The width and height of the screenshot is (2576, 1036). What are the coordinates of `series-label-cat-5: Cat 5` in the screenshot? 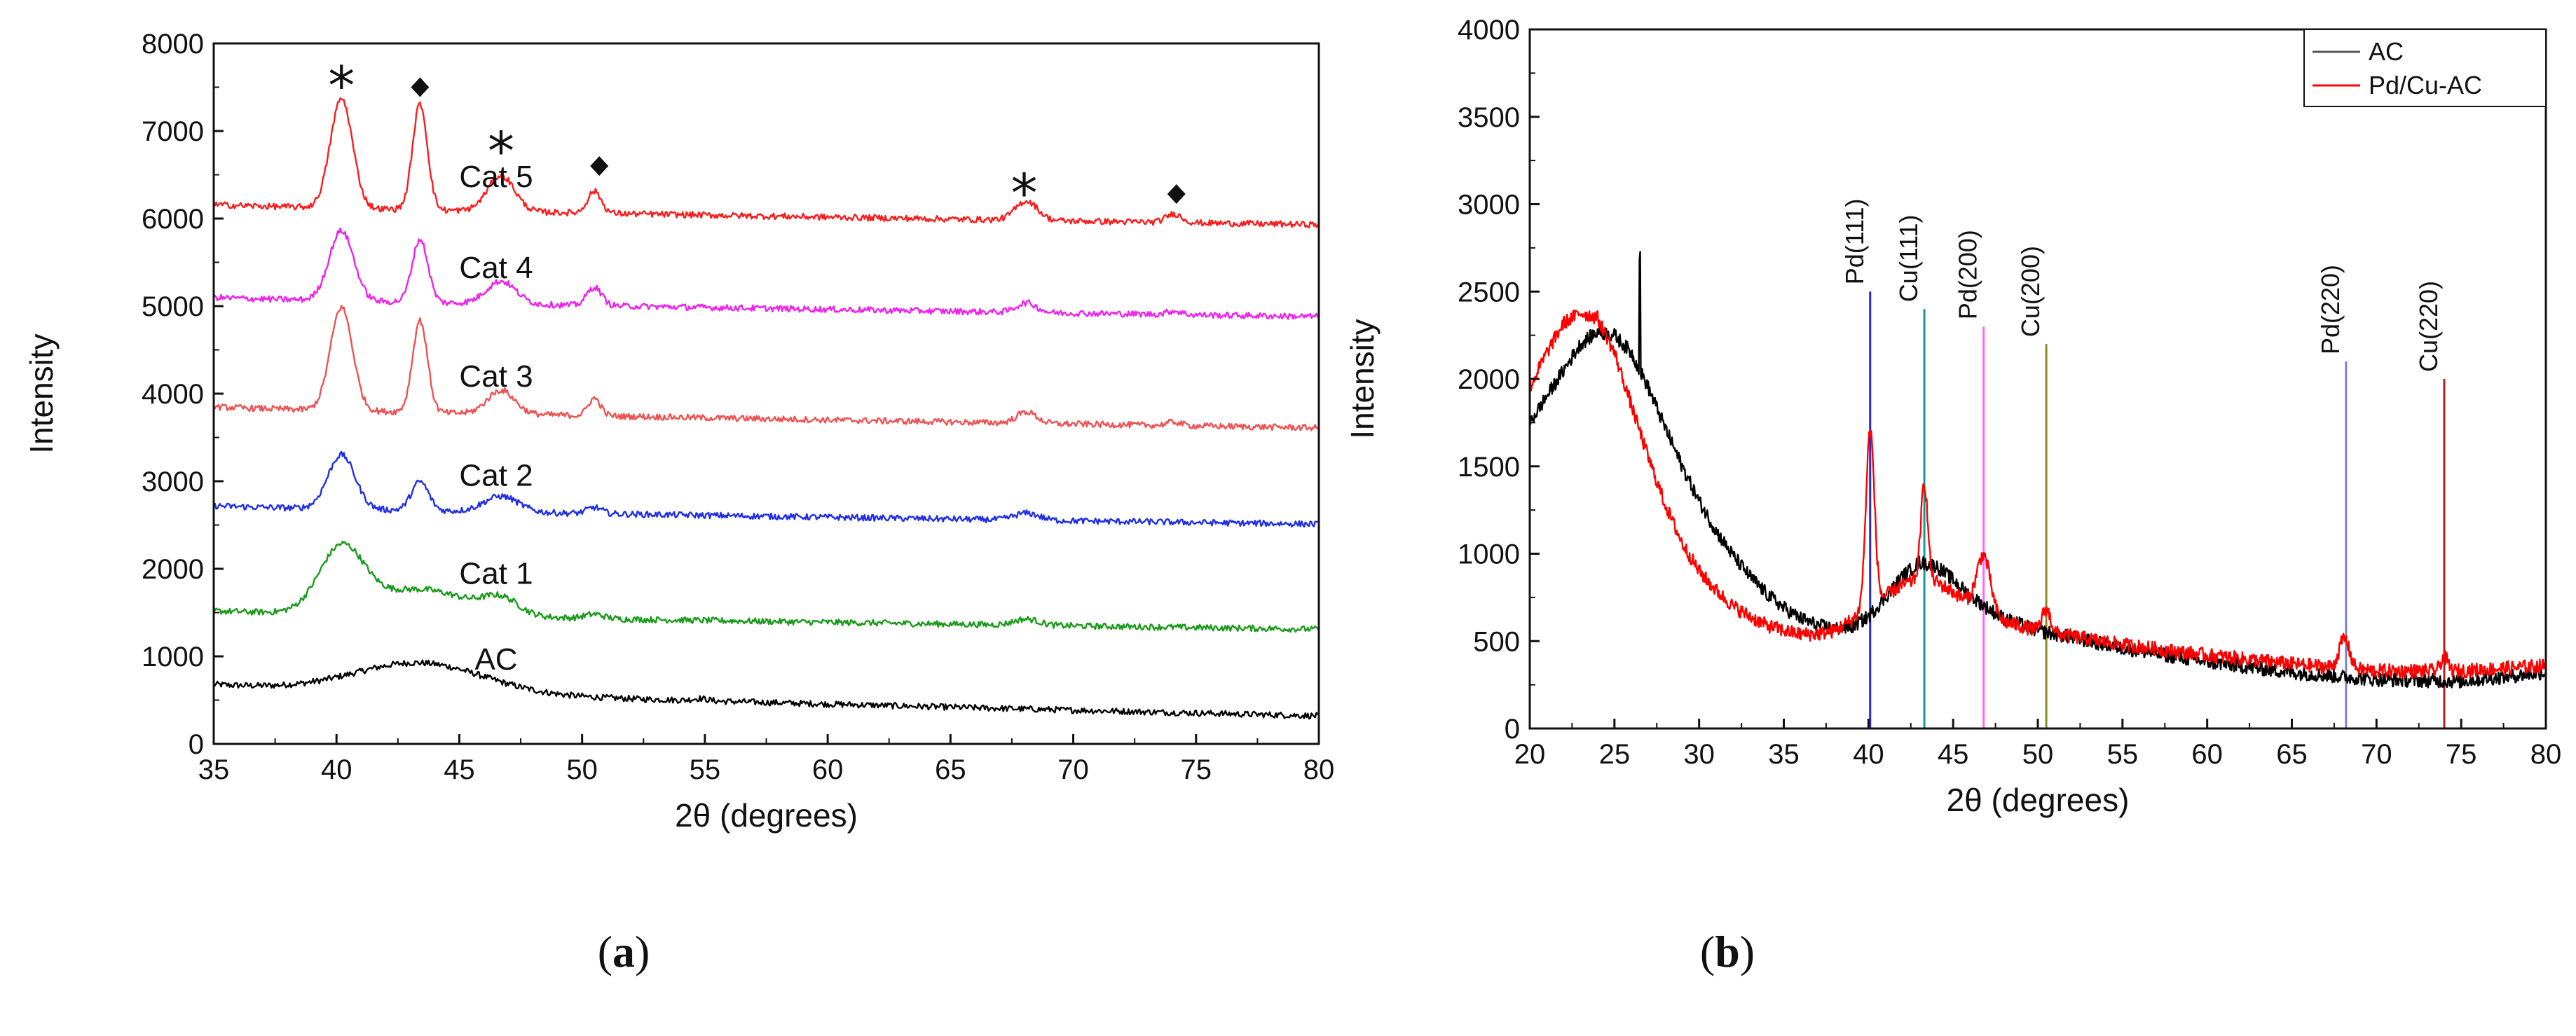 It's located at (496, 177).